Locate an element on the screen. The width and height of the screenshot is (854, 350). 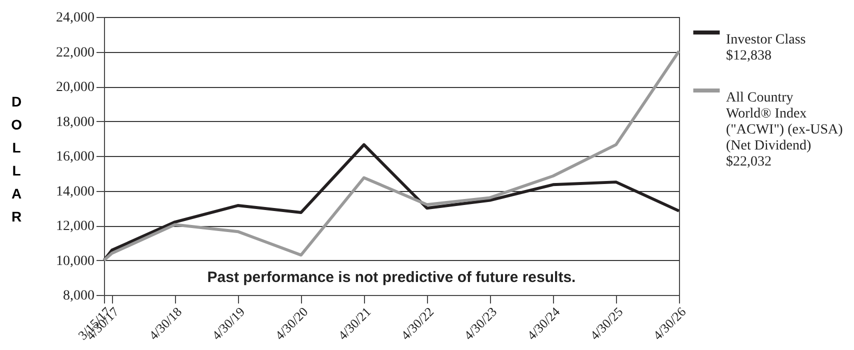
y-axis-title: DOLLAR is located at coordinates (16, 159).